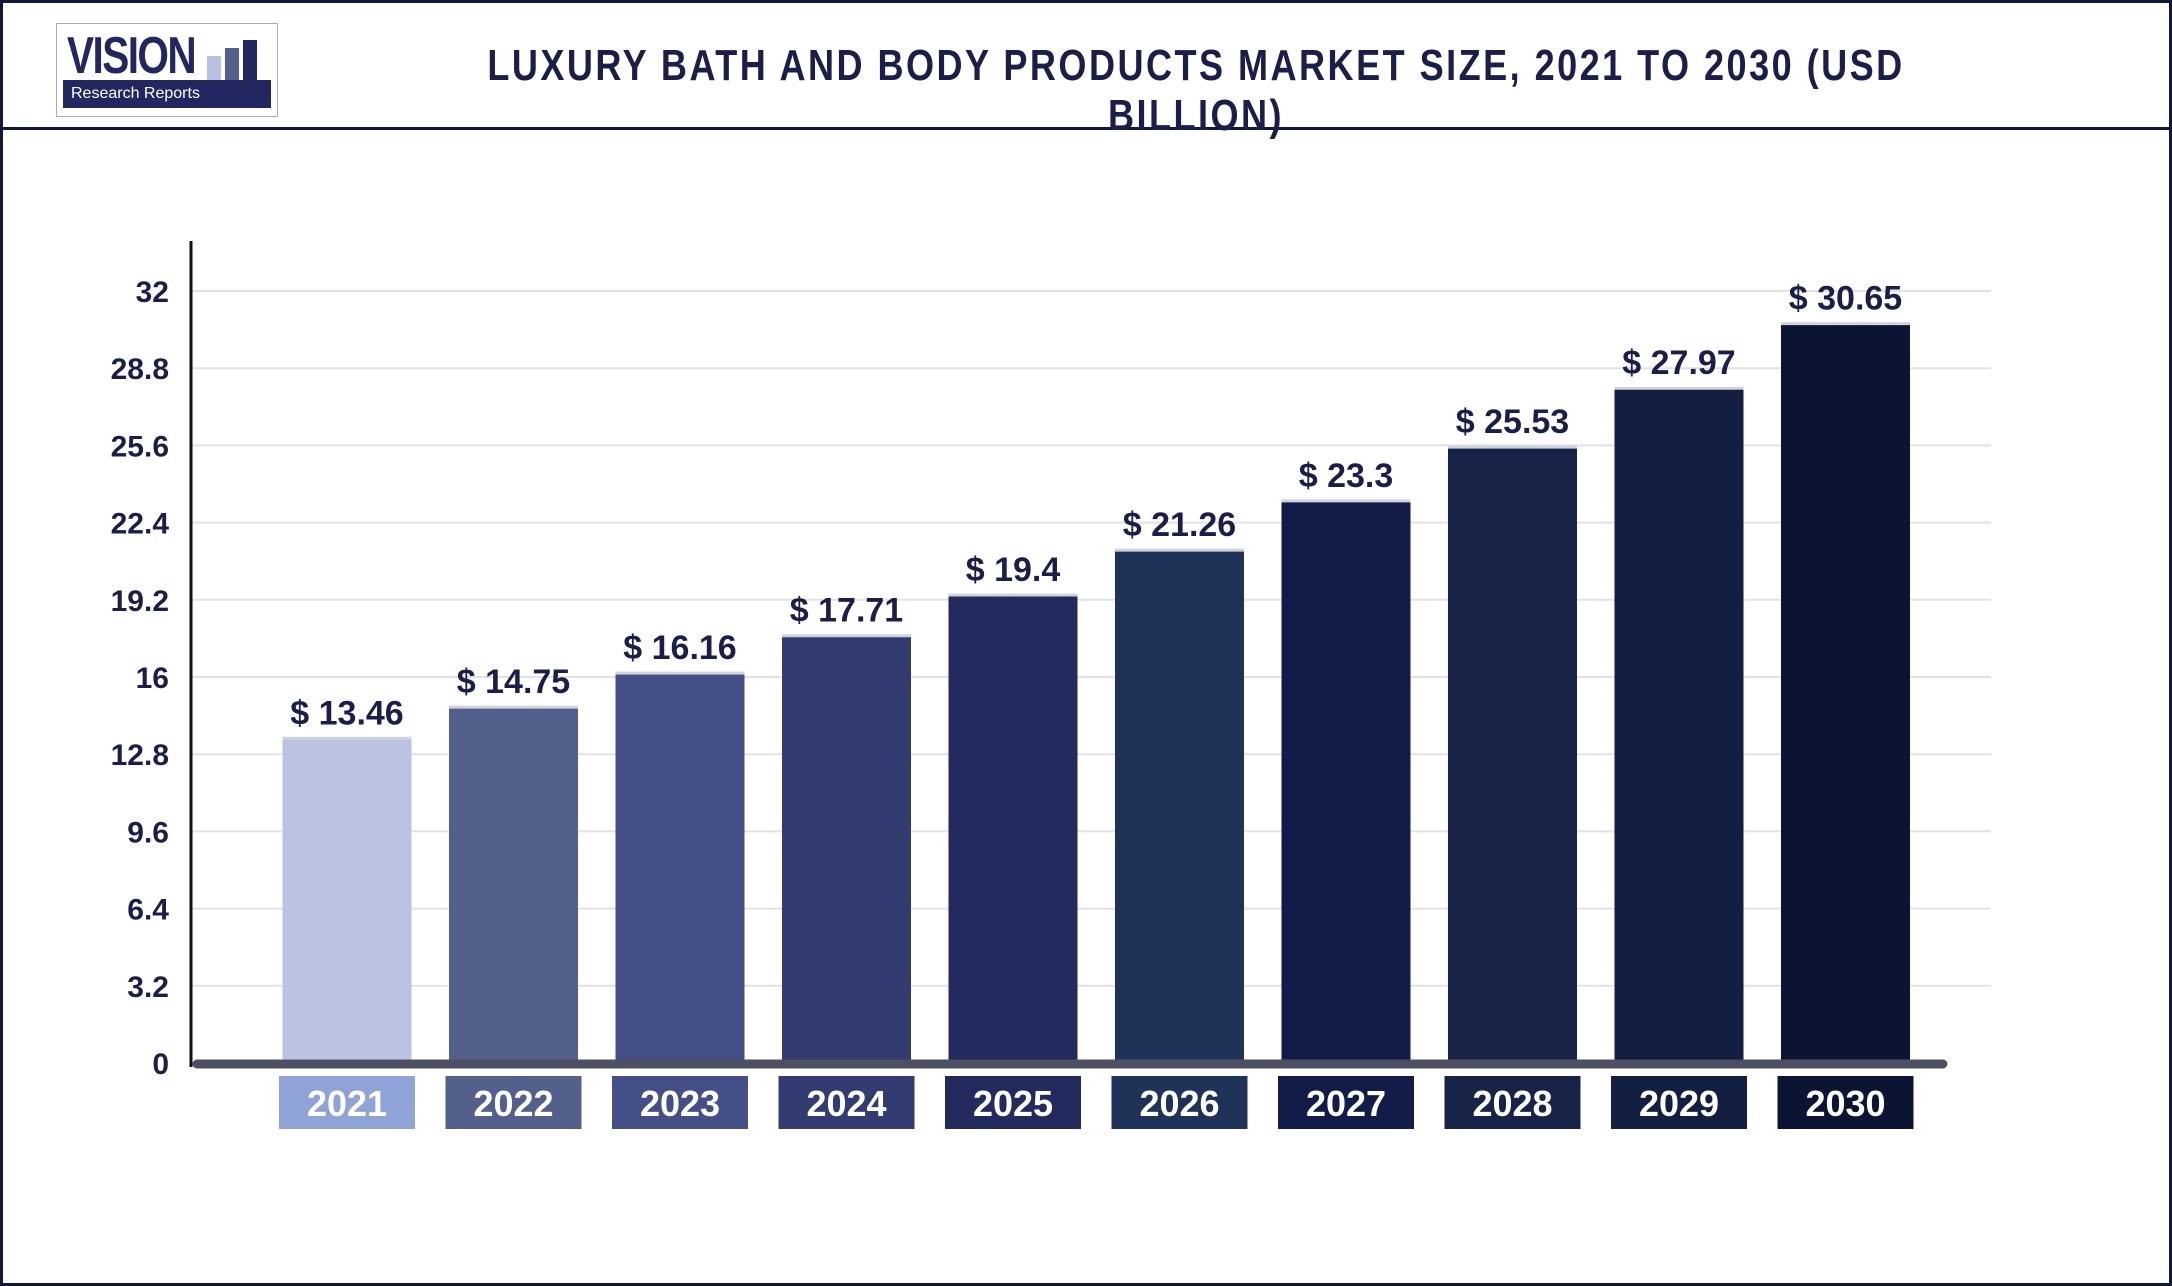  I want to click on value-label: $ 17.71, so click(846, 611).